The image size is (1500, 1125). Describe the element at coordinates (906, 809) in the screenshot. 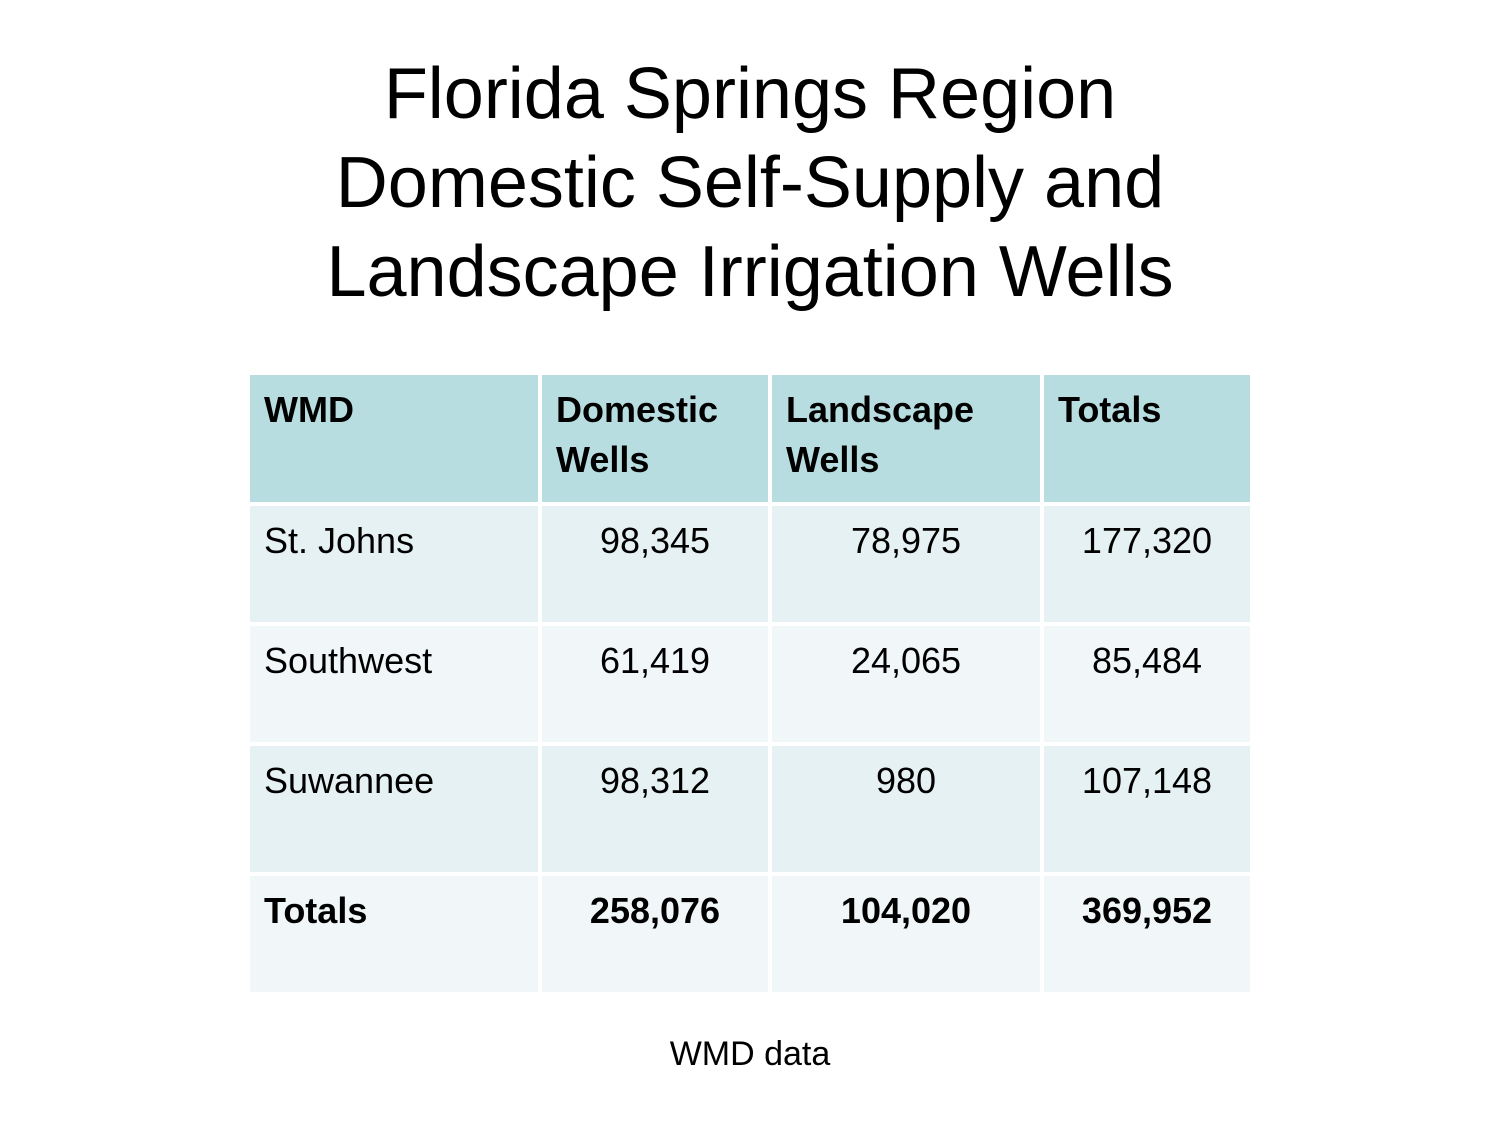

I see `cell: 980` at that location.